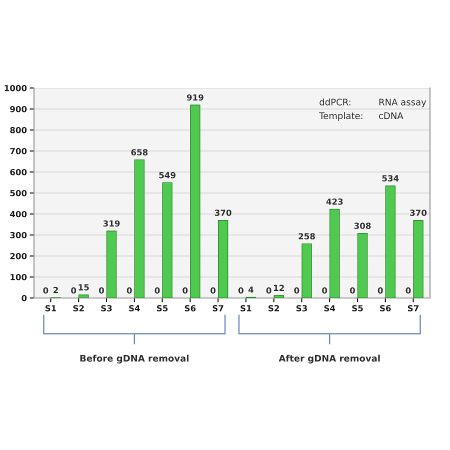  I want to click on y-tick-label: 0, so click(24, 298).